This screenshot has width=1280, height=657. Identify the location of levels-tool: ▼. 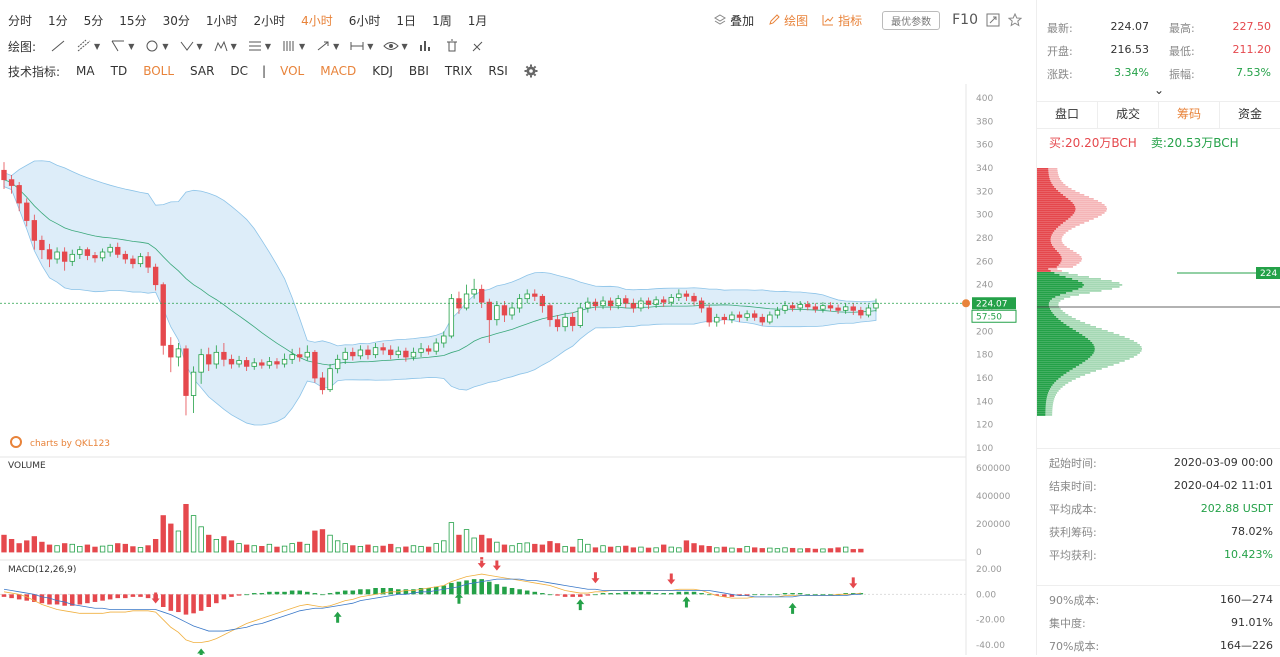
(259, 46).